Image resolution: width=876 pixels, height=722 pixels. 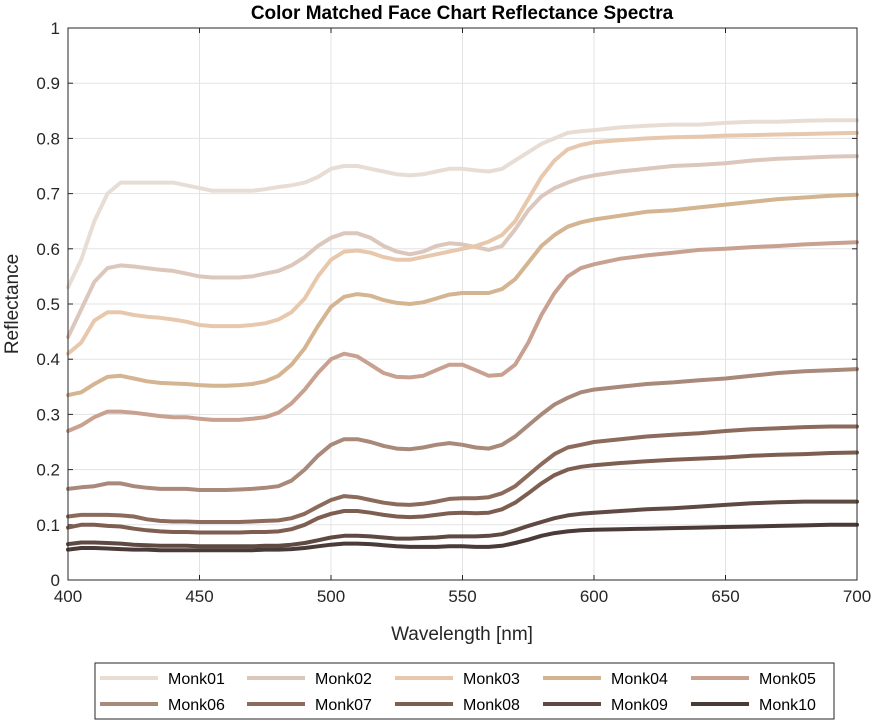 What do you see at coordinates (343, 679) in the screenshot?
I see `legend-label-monk02: Monk02` at bounding box center [343, 679].